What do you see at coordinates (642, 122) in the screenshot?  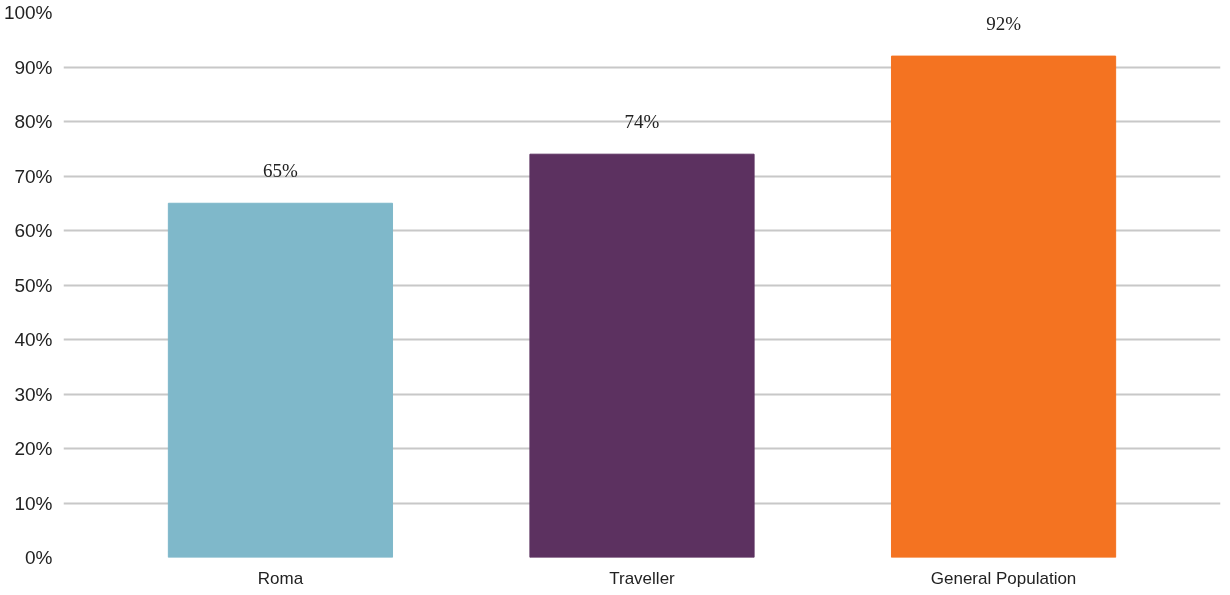 I see `data-label: 74%` at bounding box center [642, 122].